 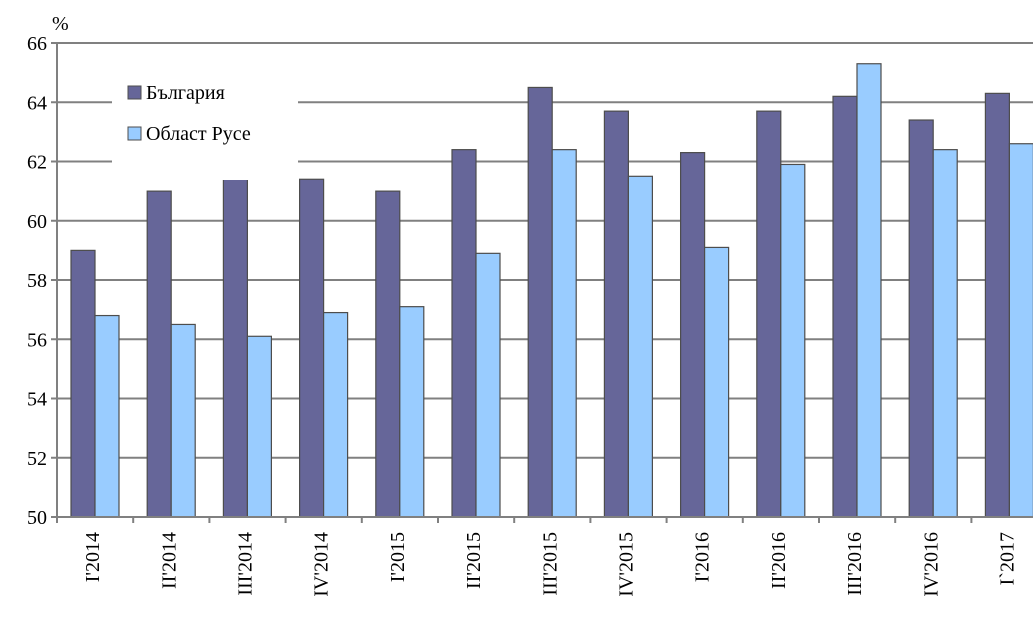 What do you see at coordinates (37, 44) in the screenshot?
I see `y-tick-label: 66` at bounding box center [37, 44].